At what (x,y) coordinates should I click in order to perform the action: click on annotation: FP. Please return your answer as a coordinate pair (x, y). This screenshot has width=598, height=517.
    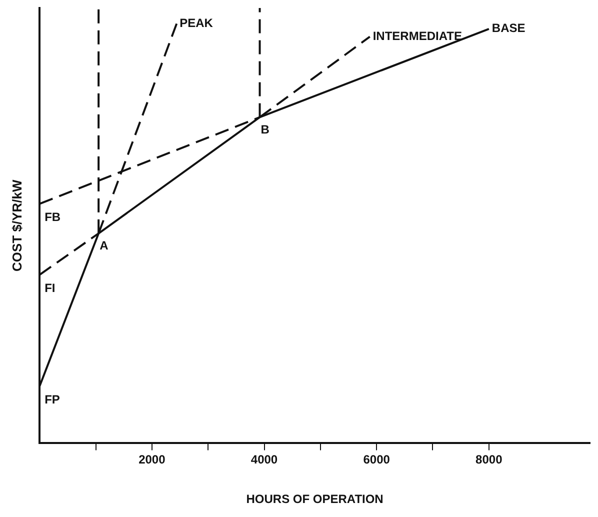
    Looking at the image, I should click on (52, 399).